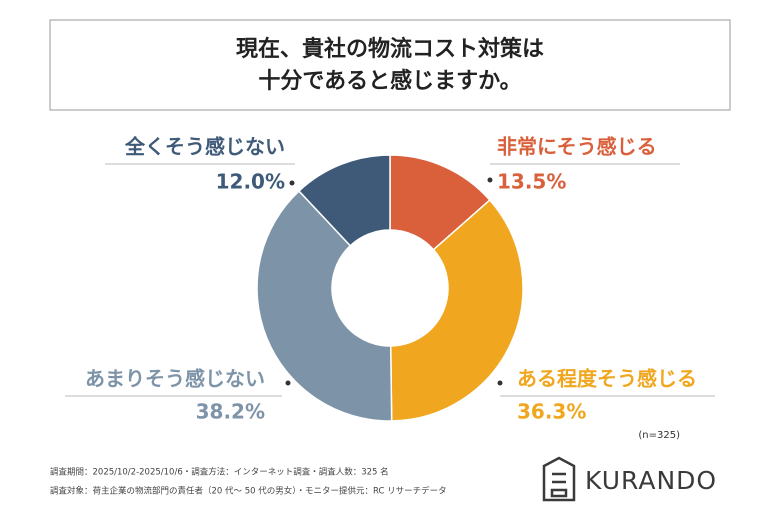 Image resolution: width=780 pixels, height=520 pixels. What do you see at coordinates (230, 412) in the screenshot?
I see `value-label: 38.2%` at bounding box center [230, 412].